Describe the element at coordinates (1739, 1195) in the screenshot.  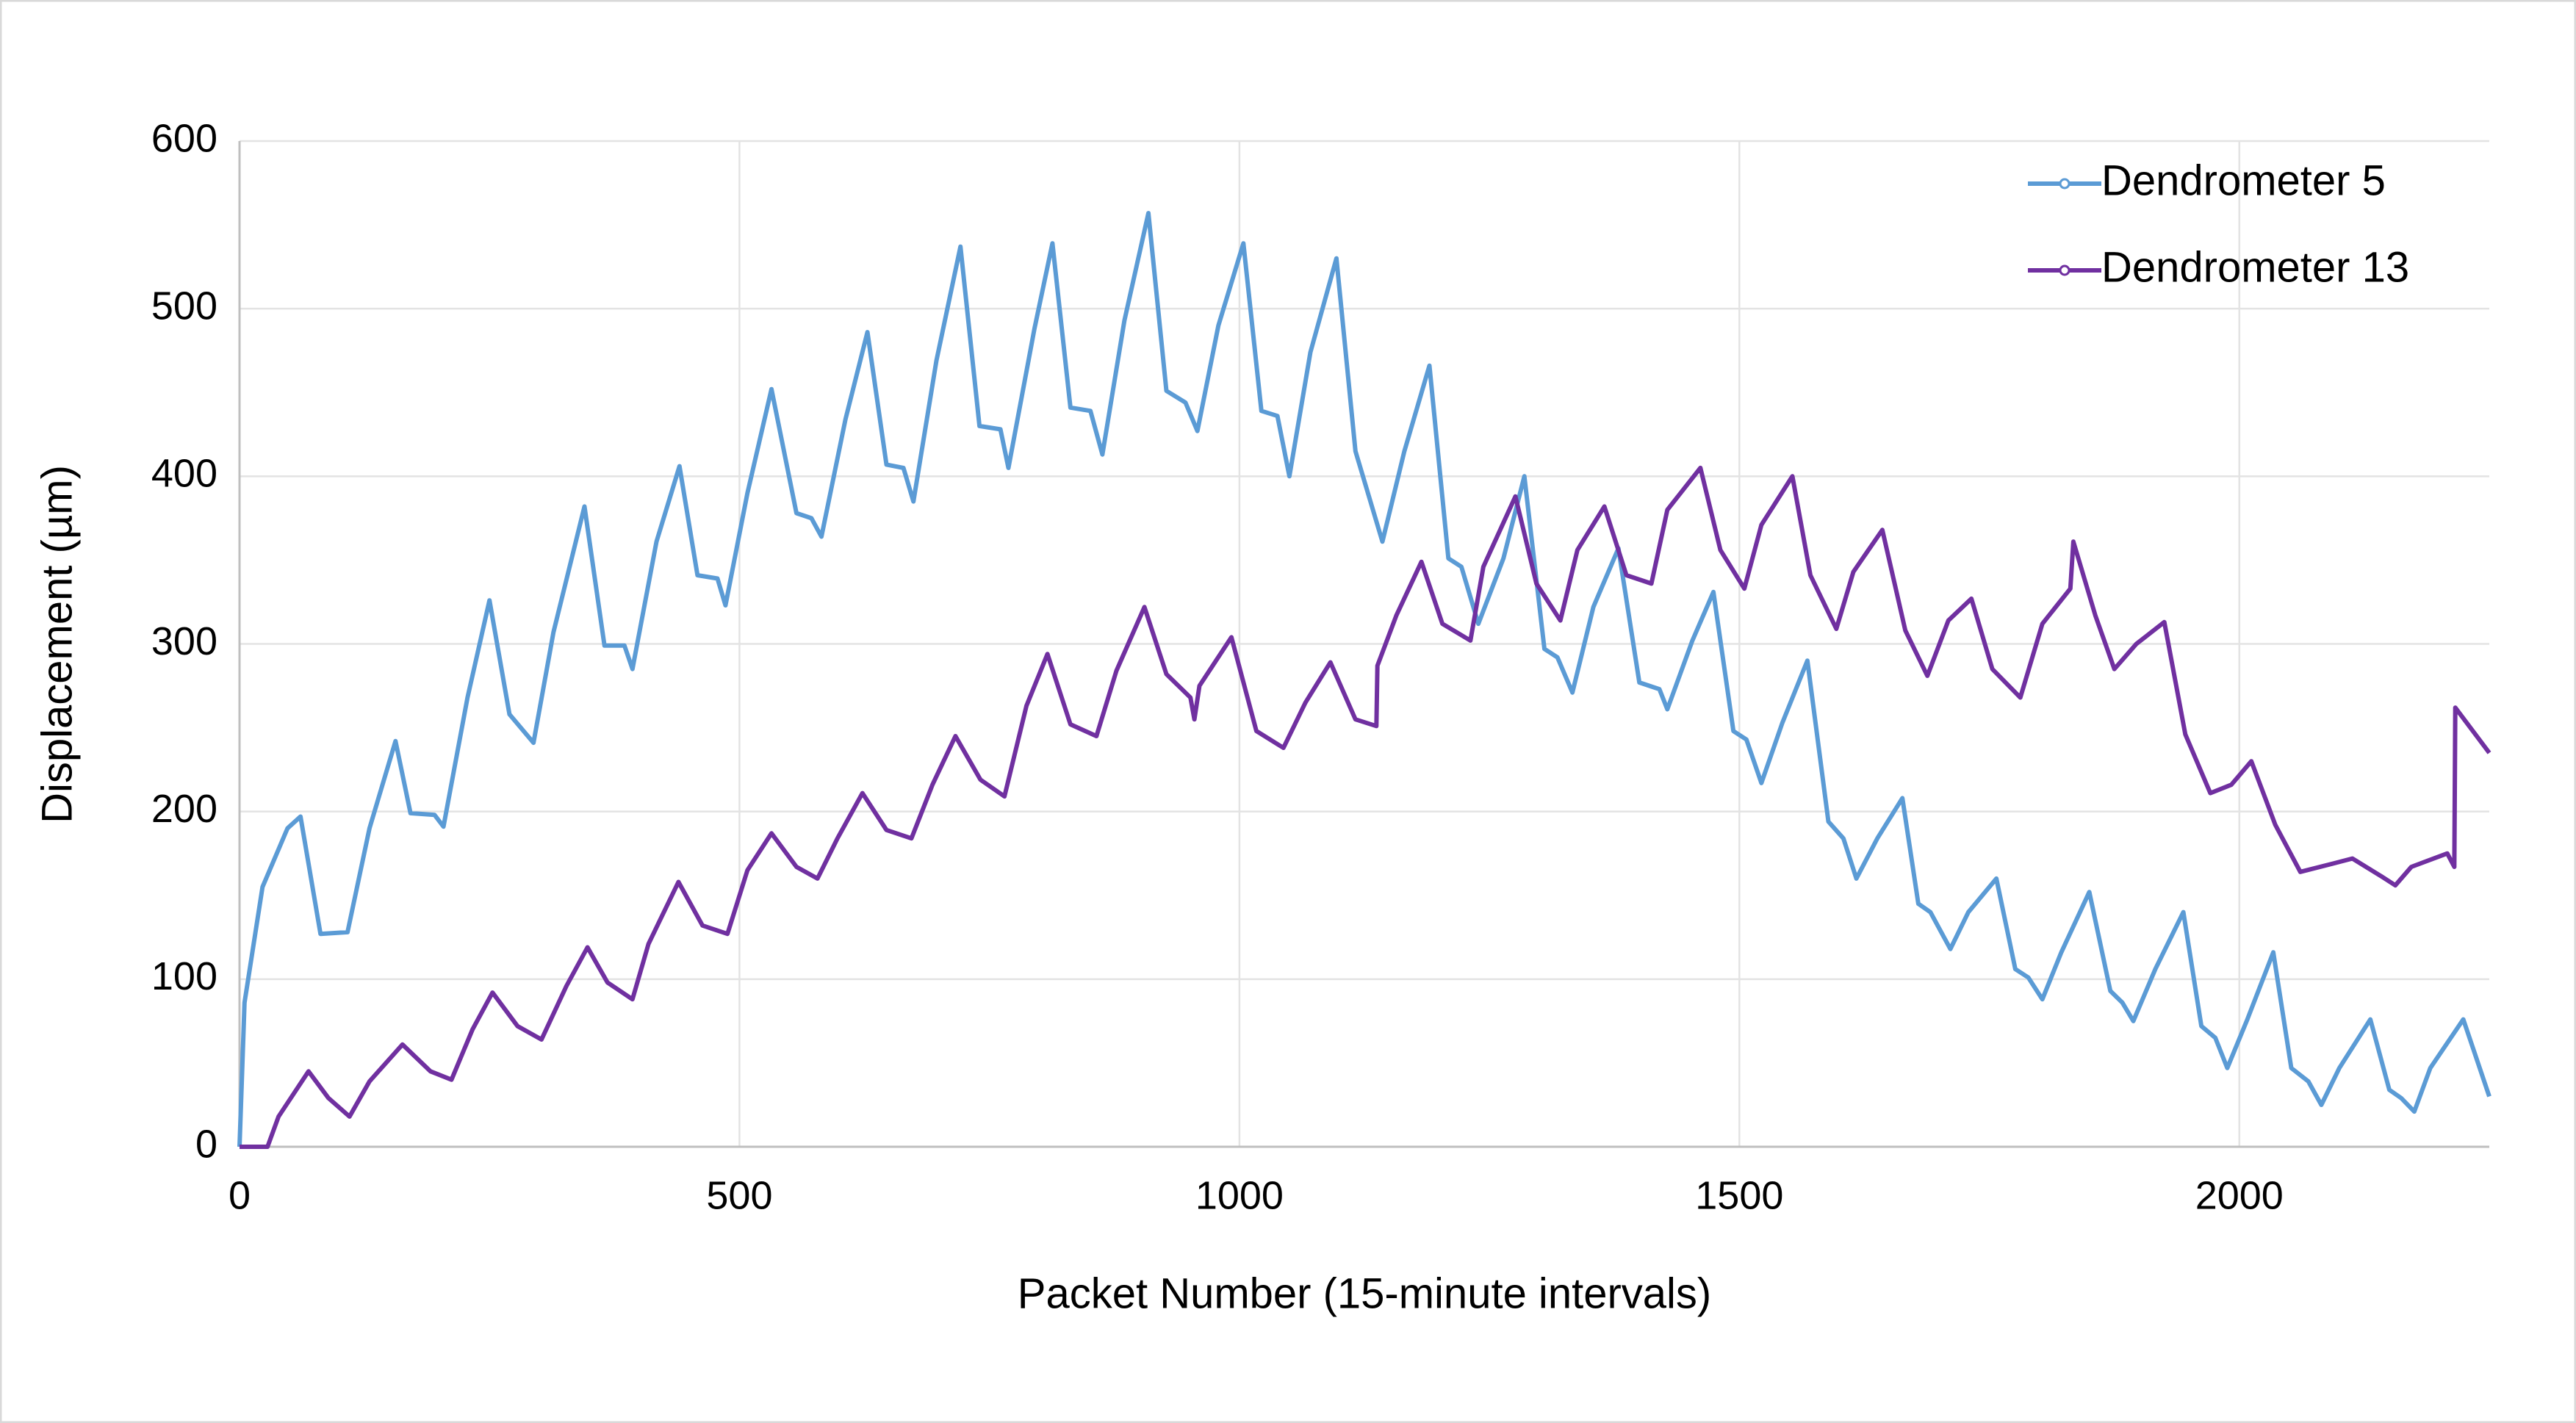
I see `x-tick-label: 1500` at that location.